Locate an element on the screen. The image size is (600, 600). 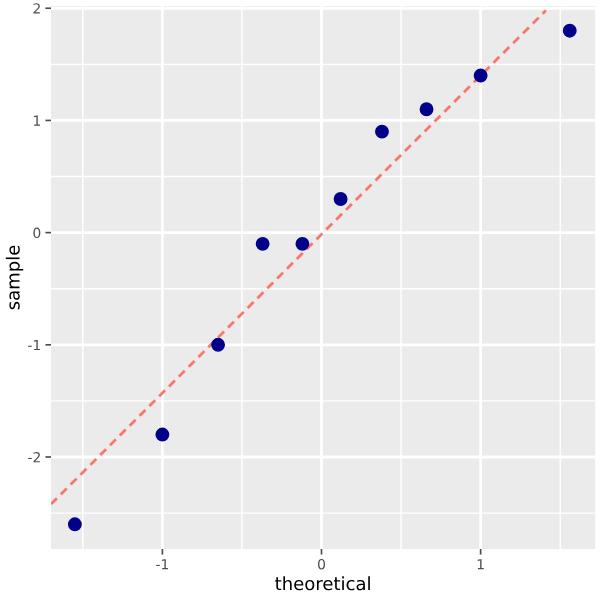
x-axis-title: theoretical is located at coordinates (322, 583).